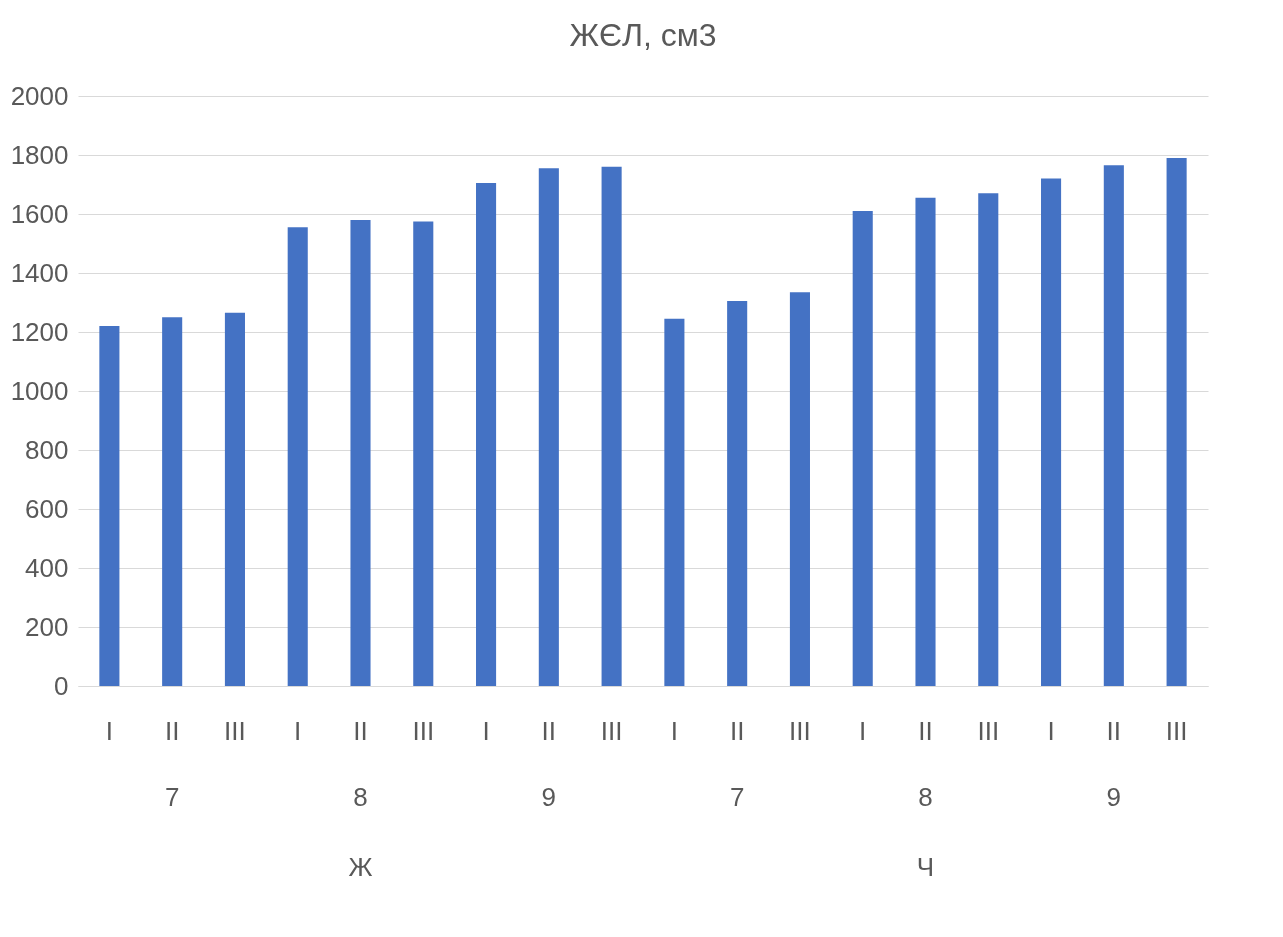 This screenshot has width=1283, height=937. I want to click on text: Ж, so click(360, 867).